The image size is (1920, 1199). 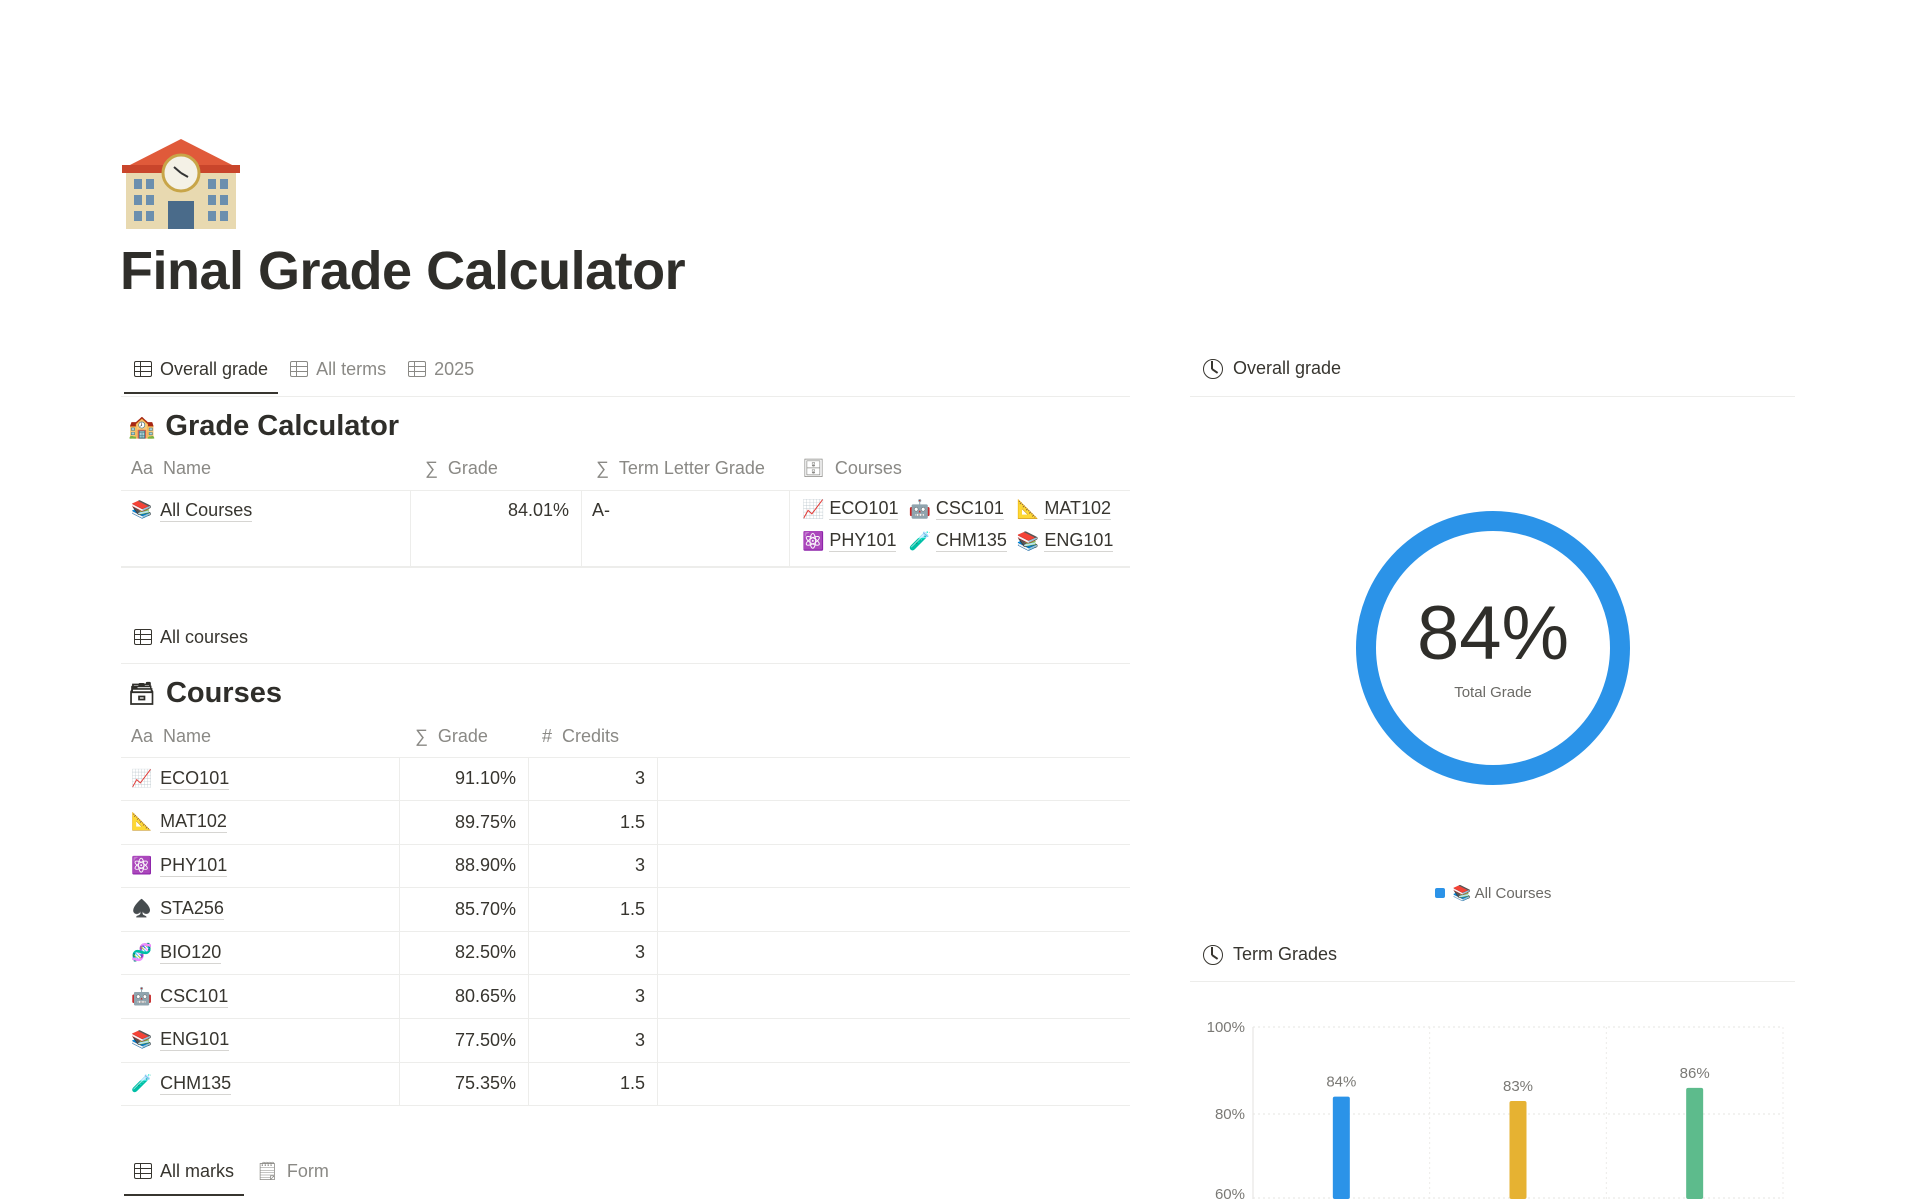 I want to click on robot-icon: 🤖, so click(x=919, y=508).